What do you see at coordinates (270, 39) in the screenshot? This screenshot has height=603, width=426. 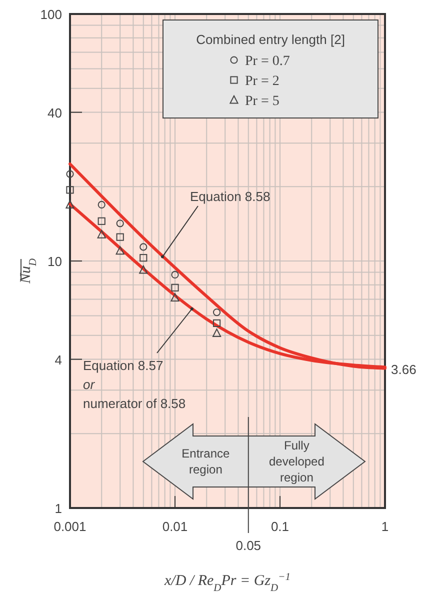 I see `legend-title: Combined entry length [2]` at bounding box center [270, 39].